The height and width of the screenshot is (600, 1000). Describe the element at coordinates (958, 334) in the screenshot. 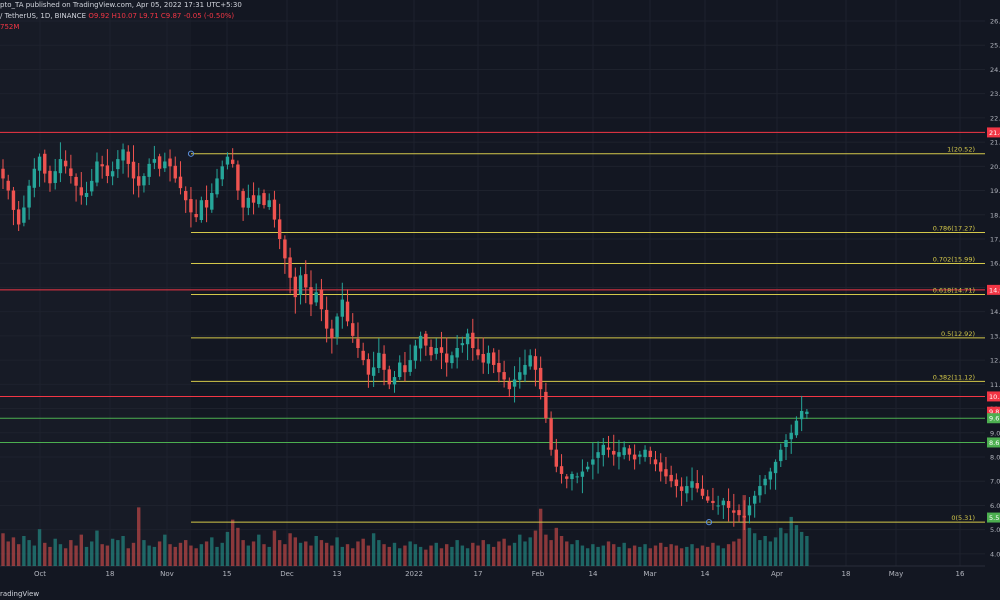

I see `fib-label: 0.5(12.92)` at that location.